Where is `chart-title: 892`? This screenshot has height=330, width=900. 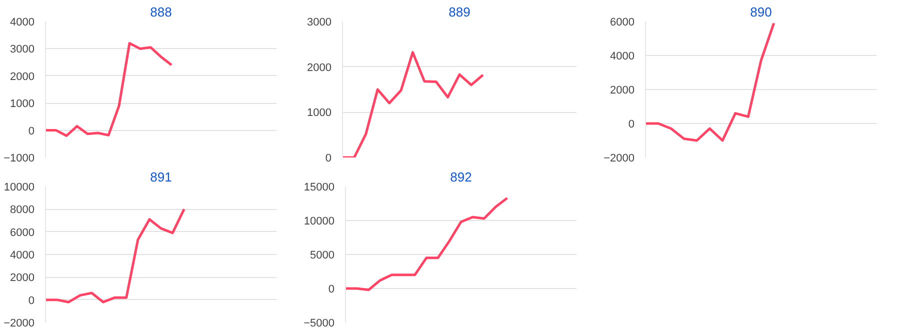
chart-title: 892 is located at coordinates (461, 177).